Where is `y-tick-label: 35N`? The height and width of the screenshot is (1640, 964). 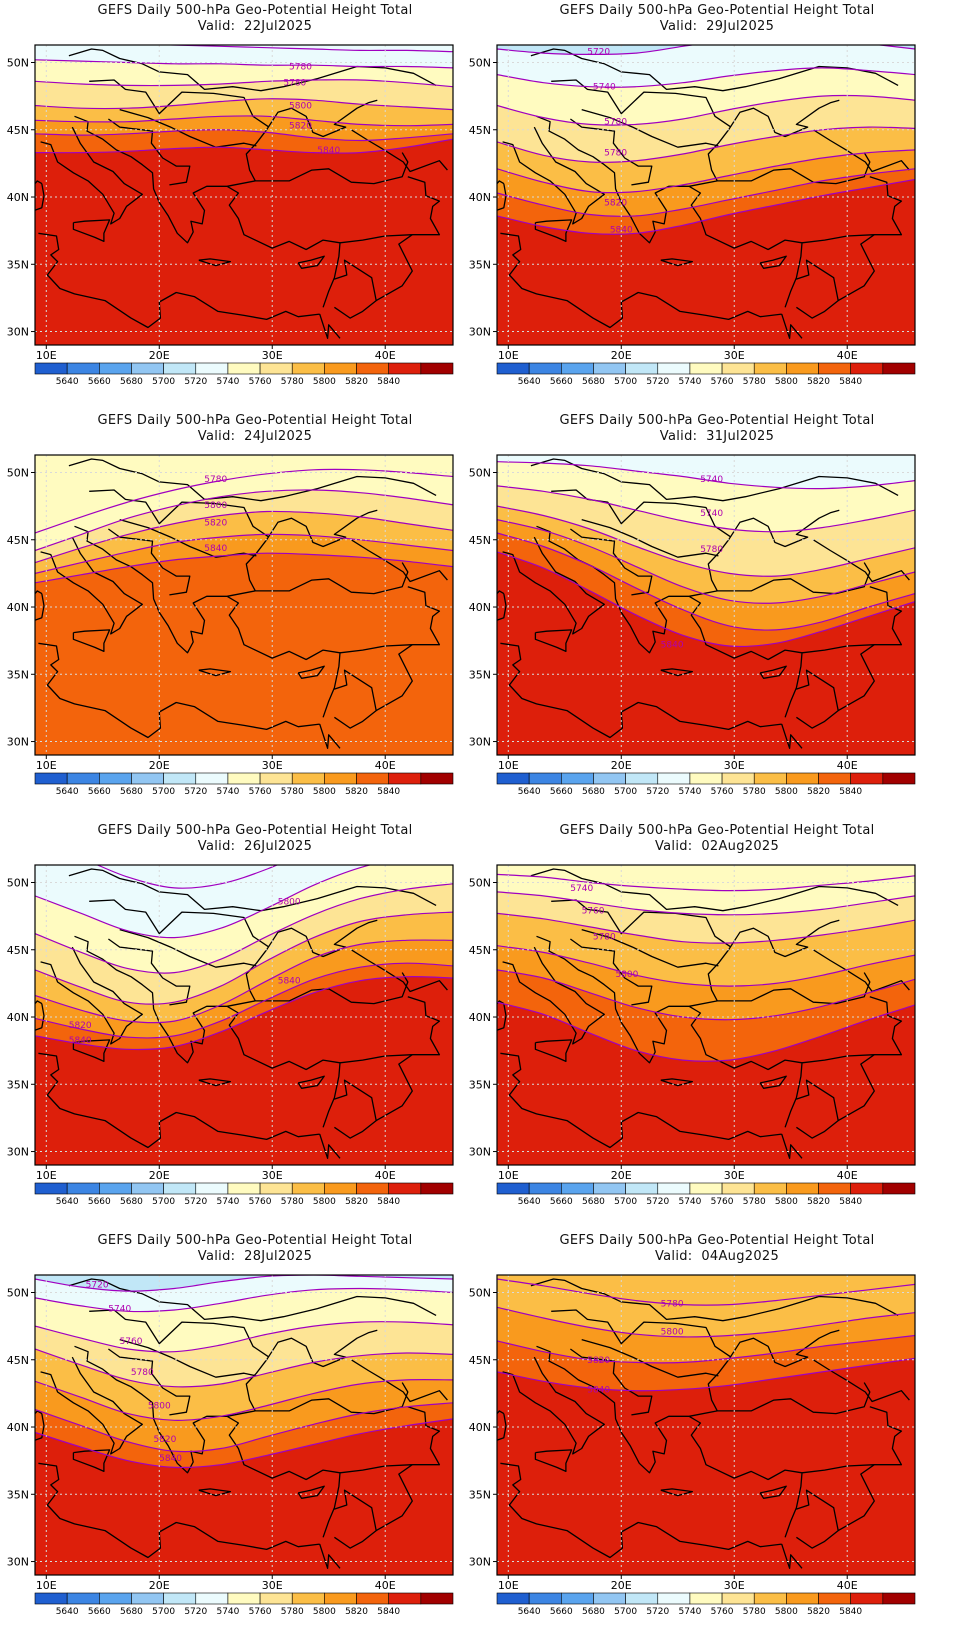
y-tick-label: 35N is located at coordinates (480, 1494).